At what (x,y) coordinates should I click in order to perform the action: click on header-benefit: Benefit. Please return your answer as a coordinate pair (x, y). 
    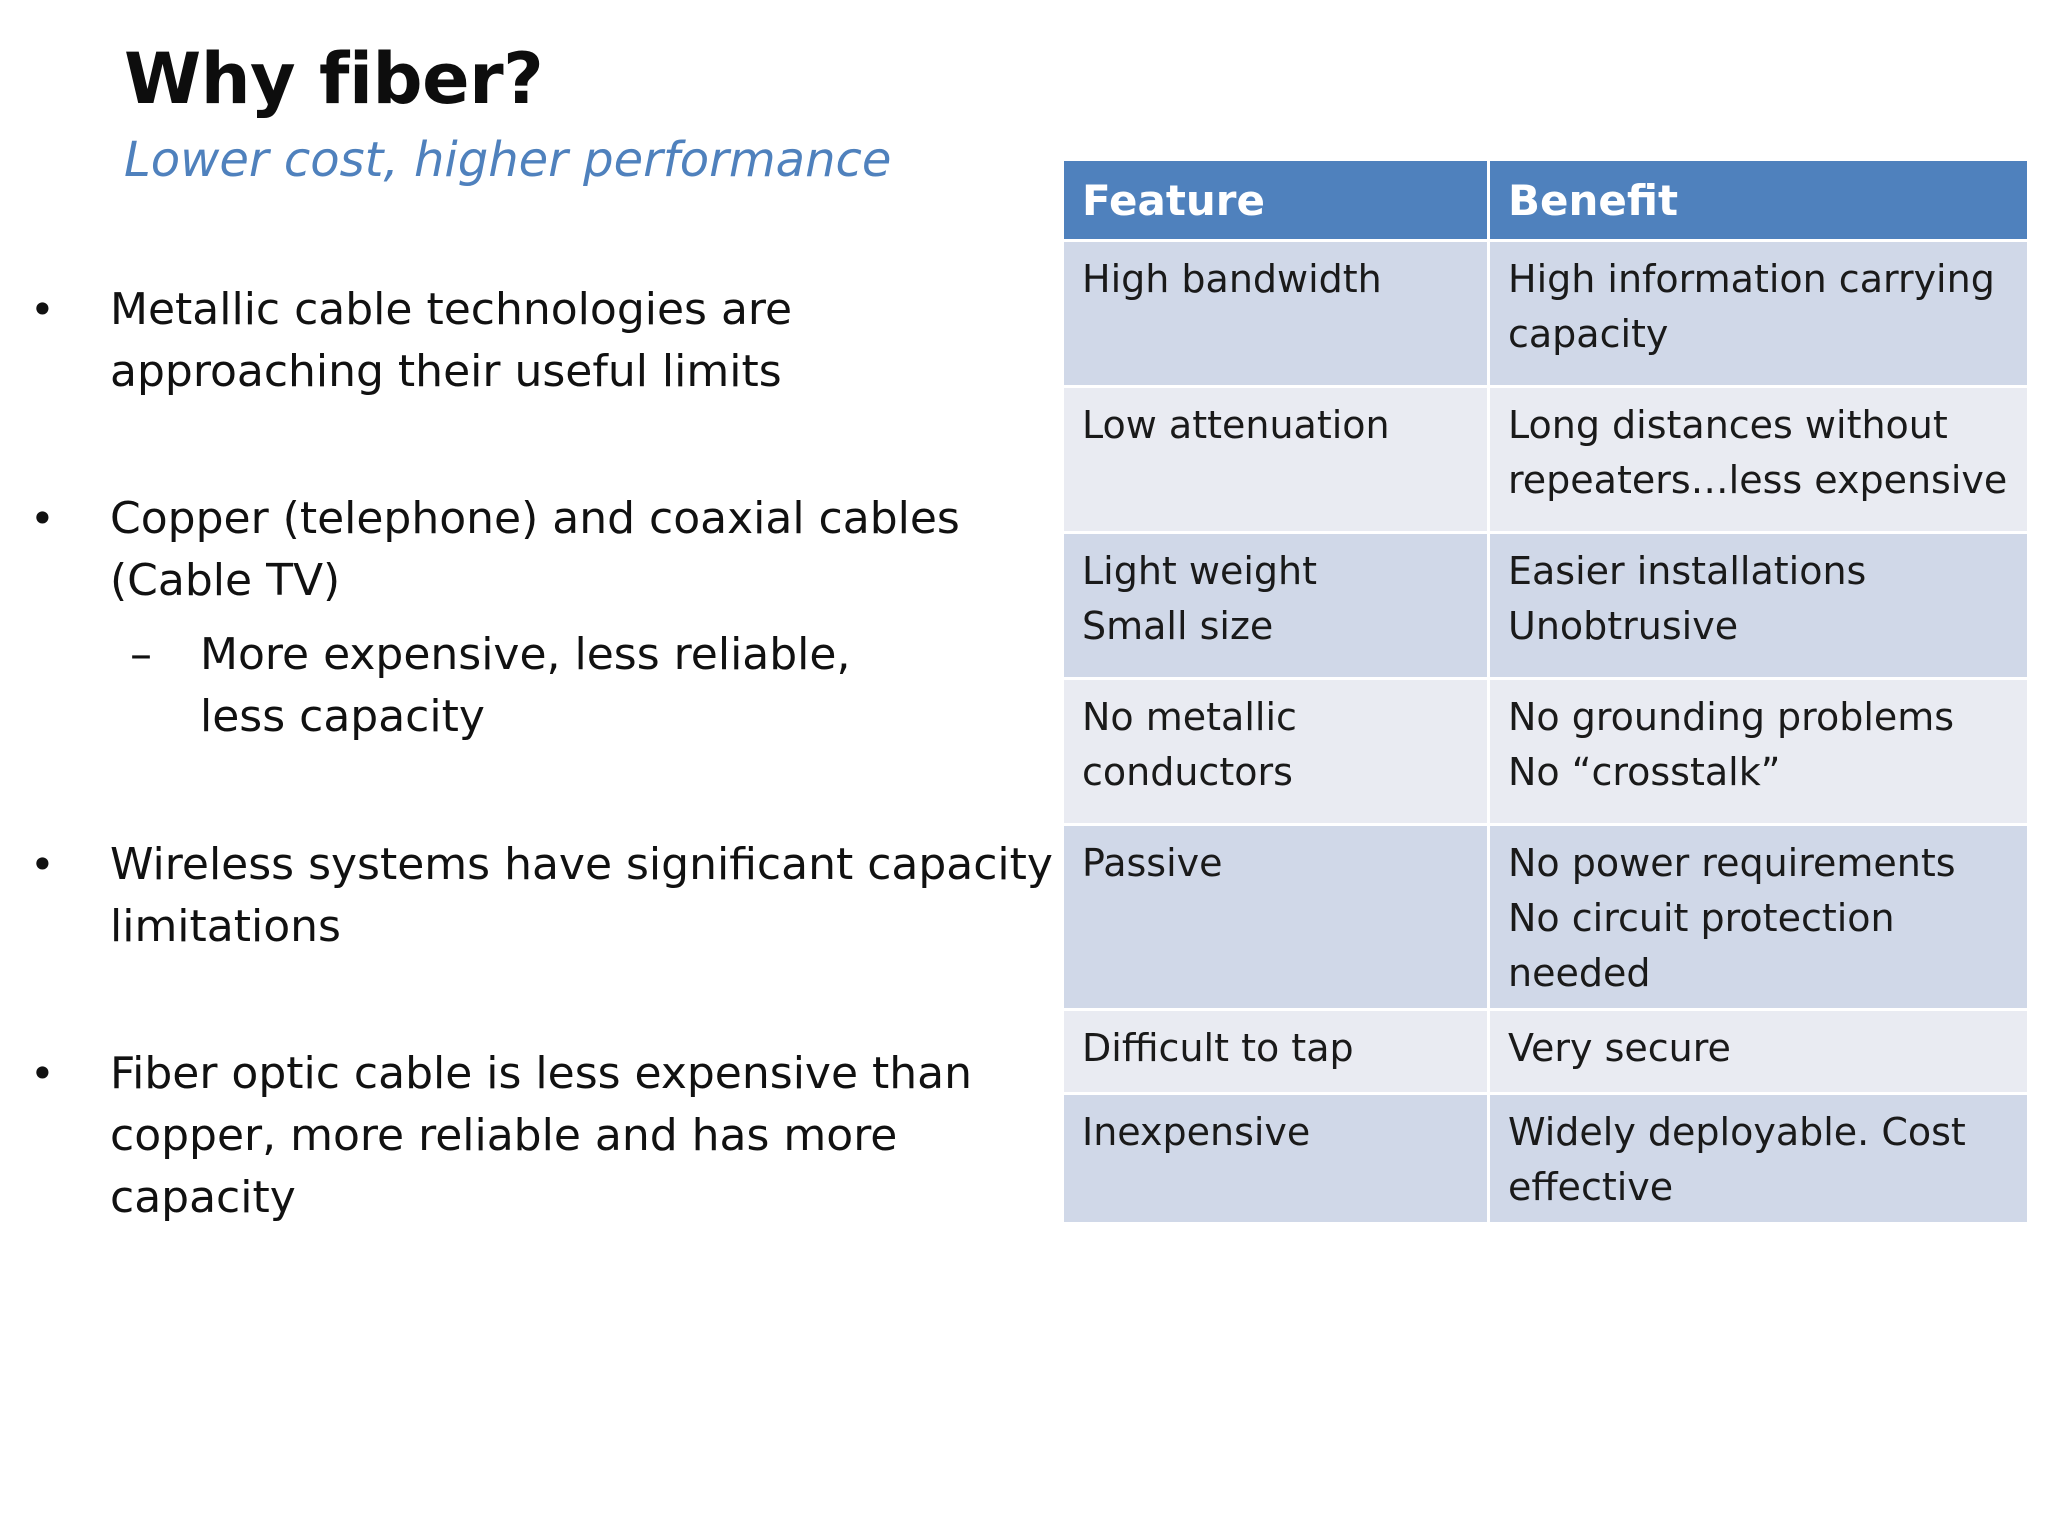
    Looking at the image, I should click on (1758, 200).